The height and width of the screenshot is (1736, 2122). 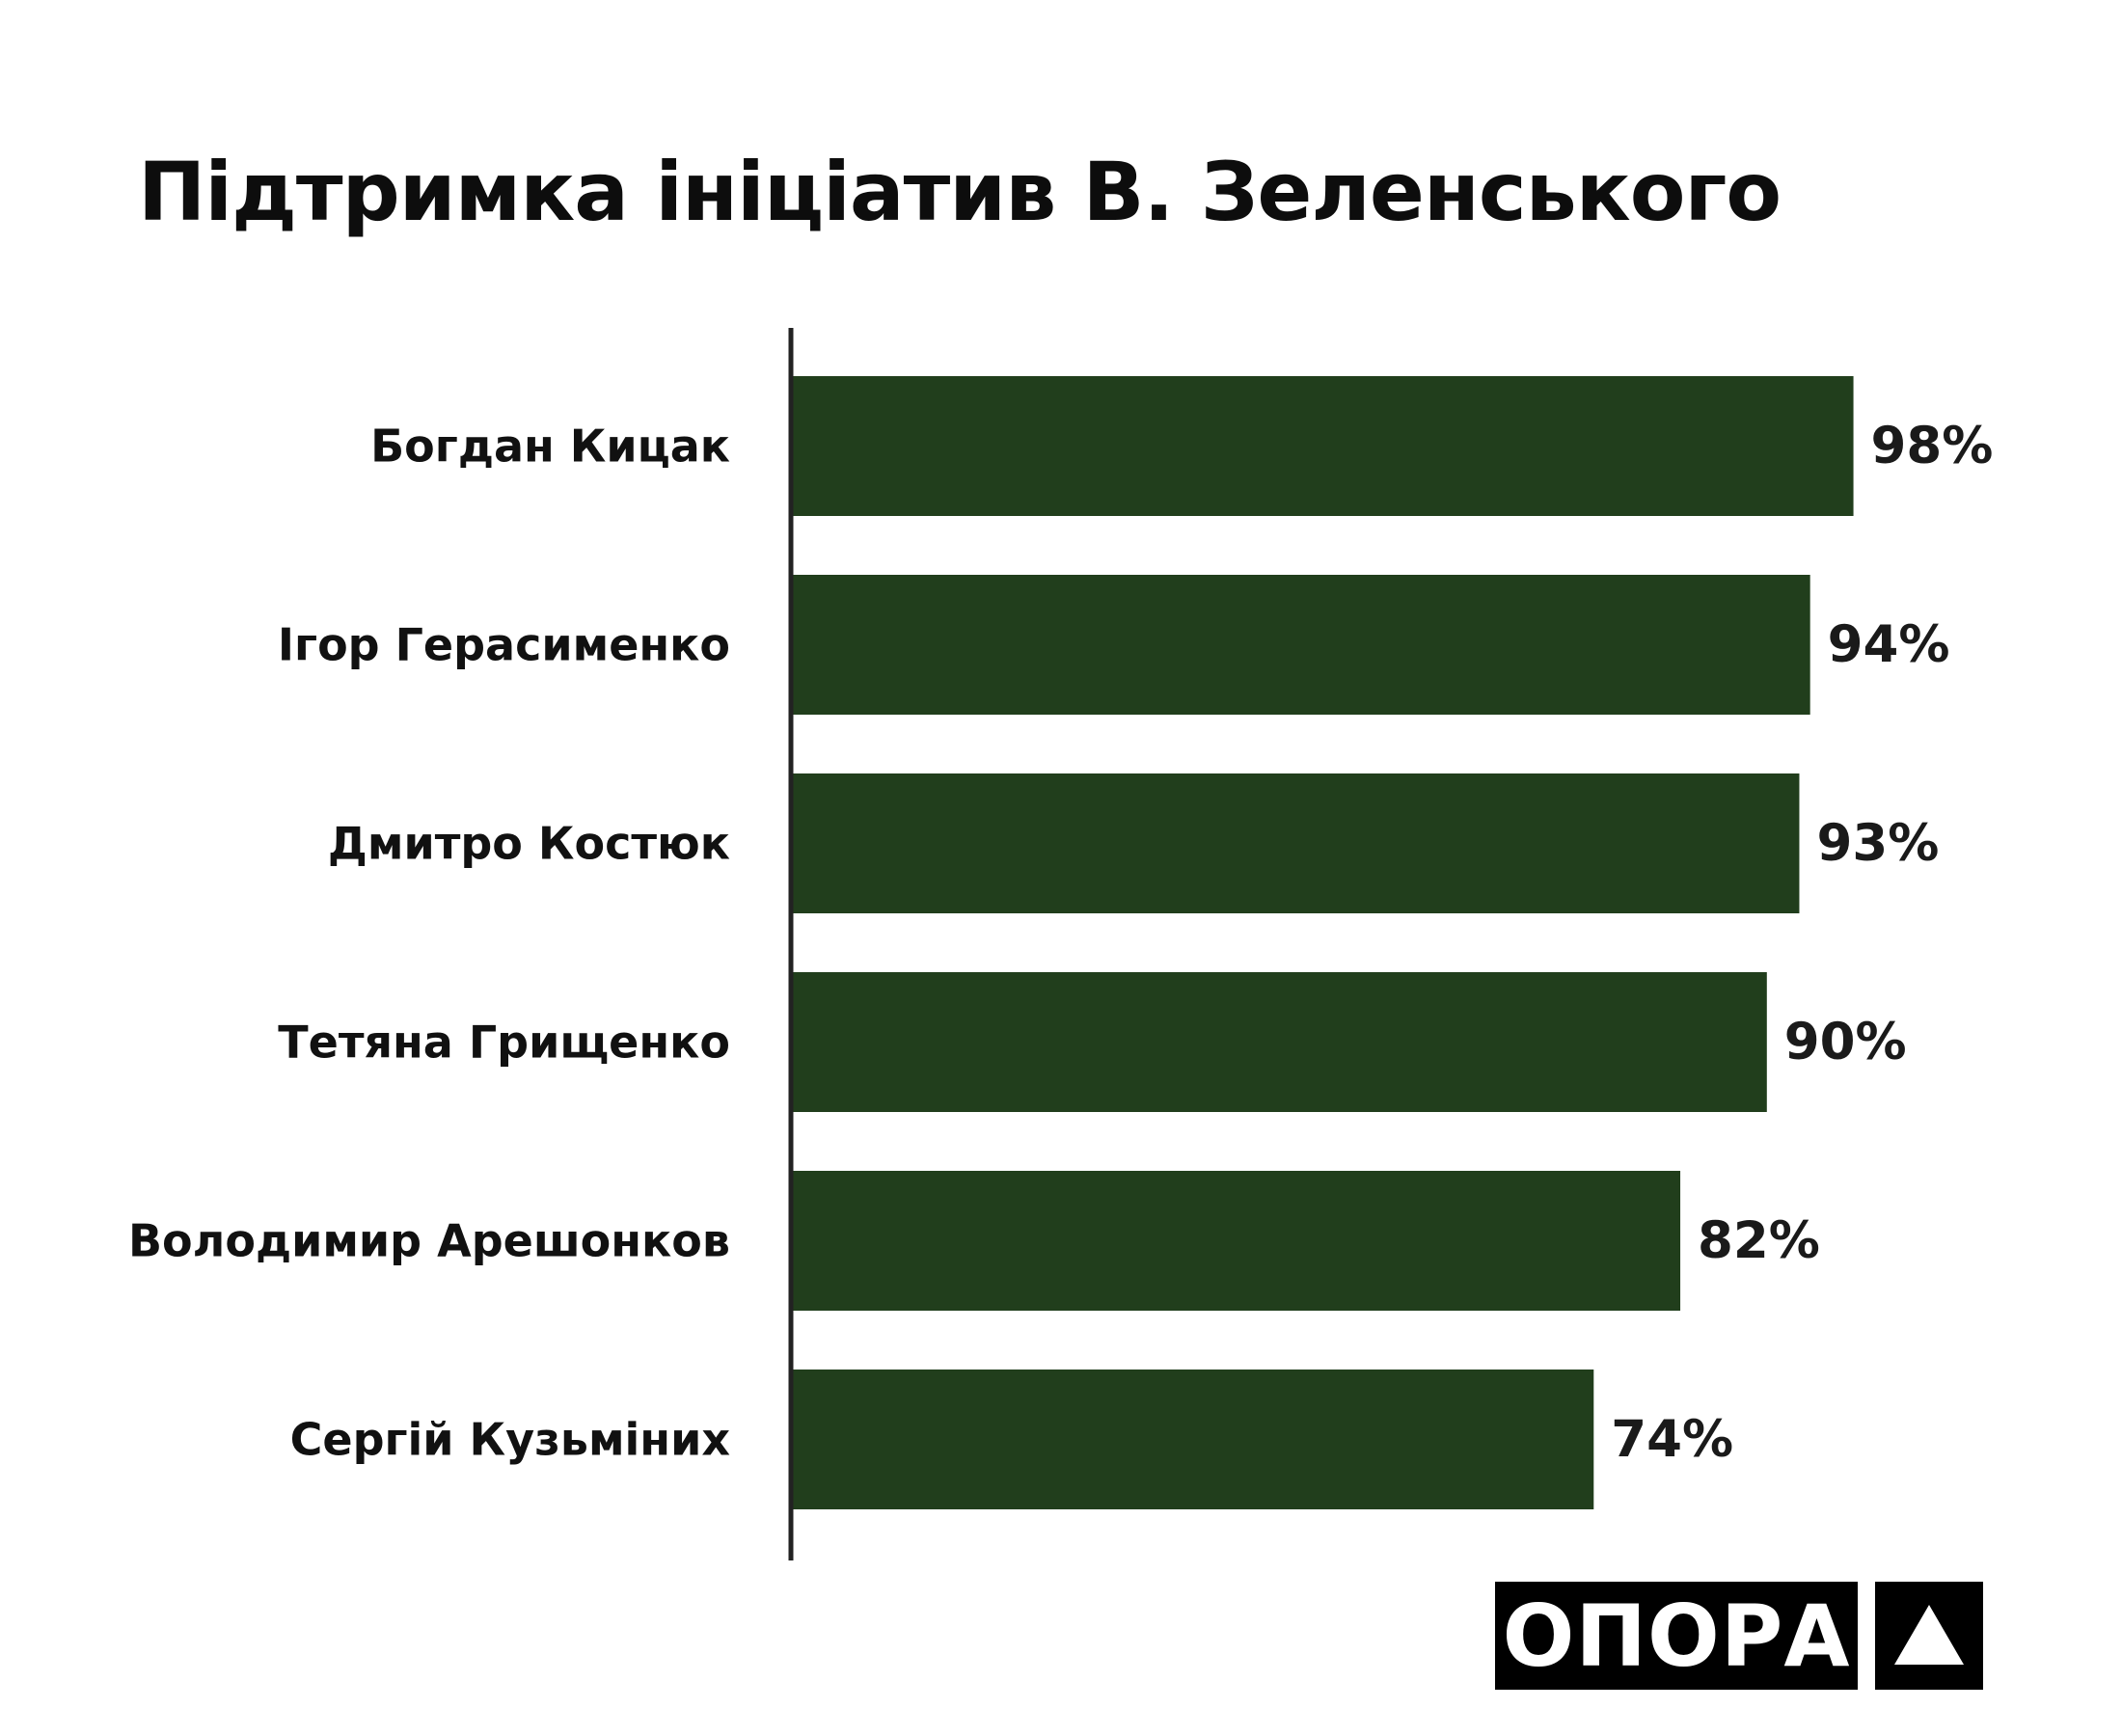 What do you see at coordinates (1933, 446) in the screenshot?
I see `value-label-0: 98%` at bounding box center [1933, 446].